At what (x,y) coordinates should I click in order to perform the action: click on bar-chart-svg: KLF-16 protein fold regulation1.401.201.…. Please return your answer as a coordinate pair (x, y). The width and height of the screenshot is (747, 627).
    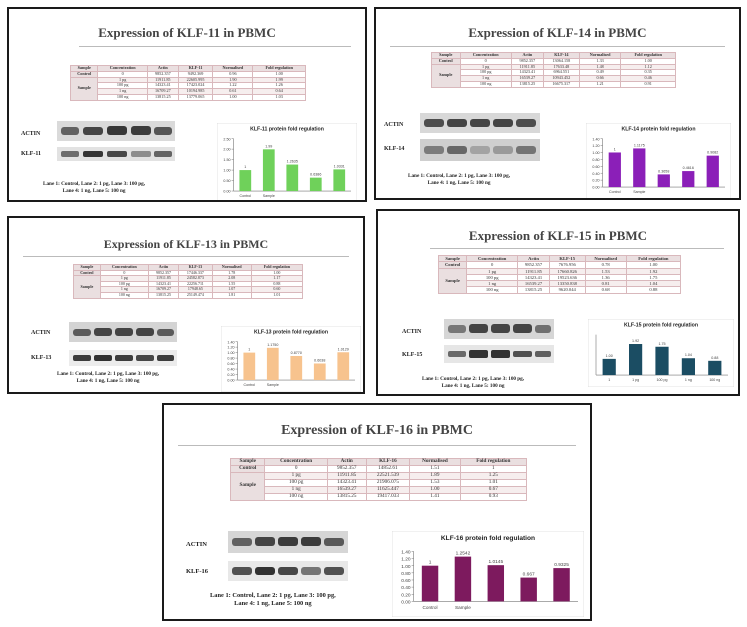
    Looking at the image, I should click on (488, 574).